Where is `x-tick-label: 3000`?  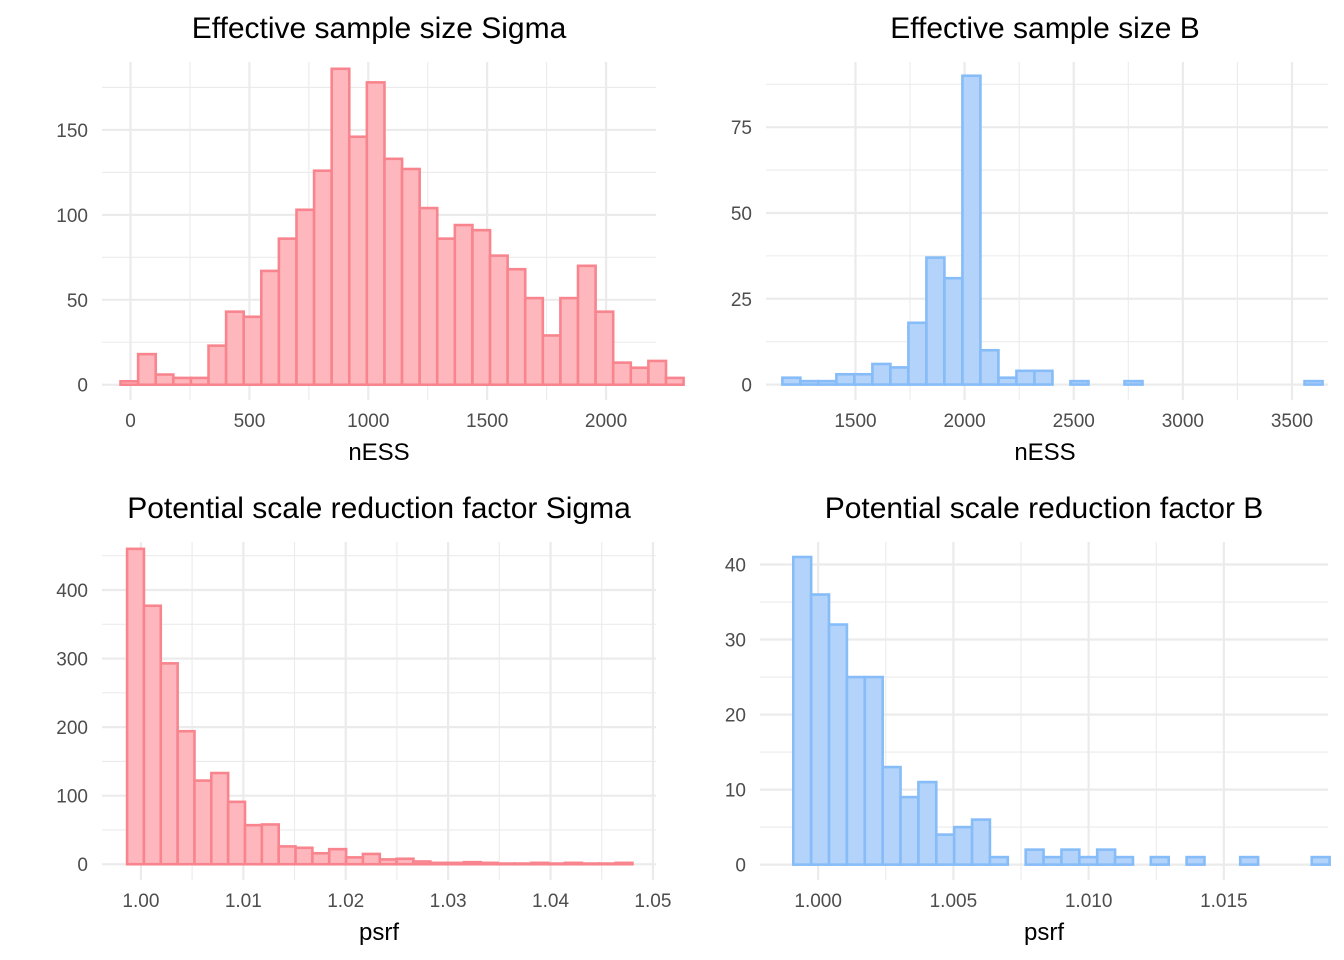 x-tick-label: 3000 is located at coordinates (1183, 421).